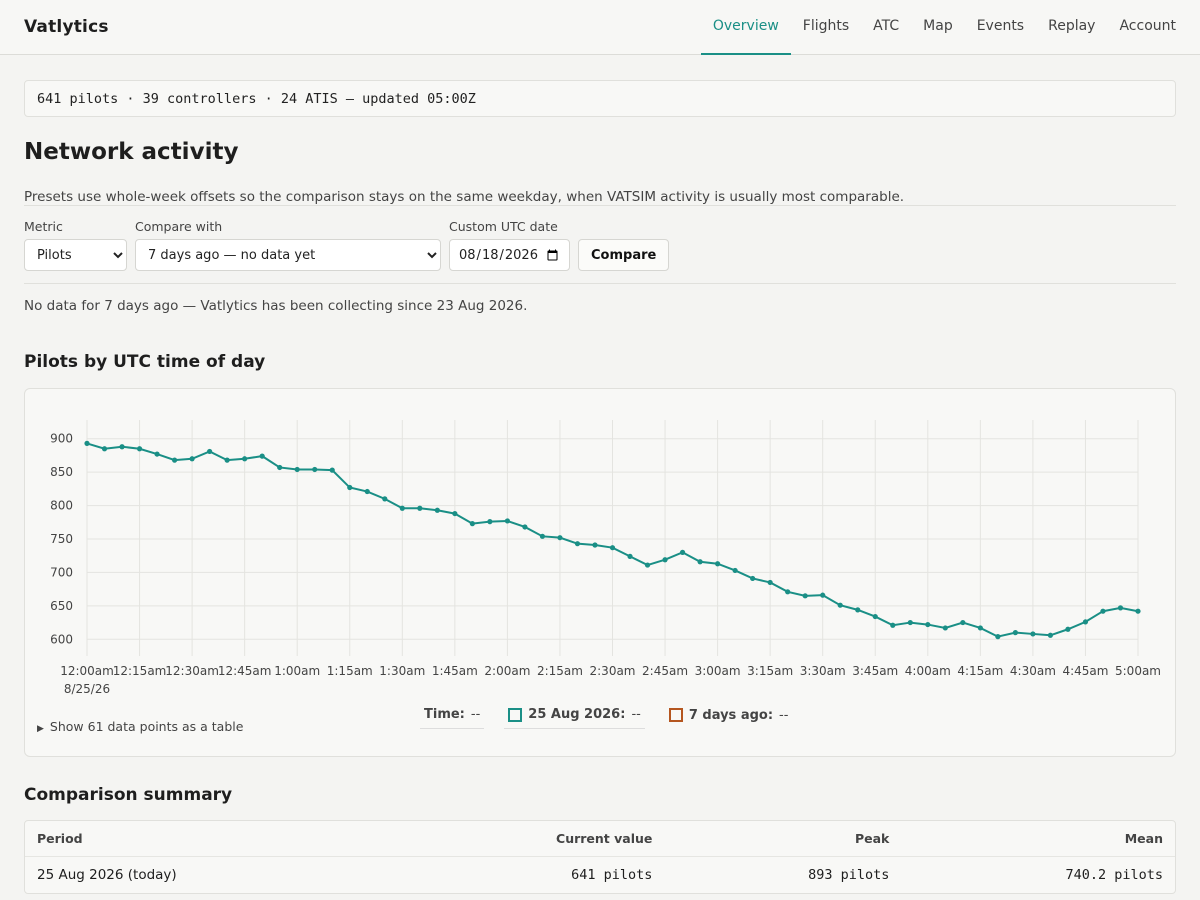 The image size is (1200, 900). Describe the element at coordinates (613, 671) in the screenshot. I see `x-tick-label: 2:30am` at that location.